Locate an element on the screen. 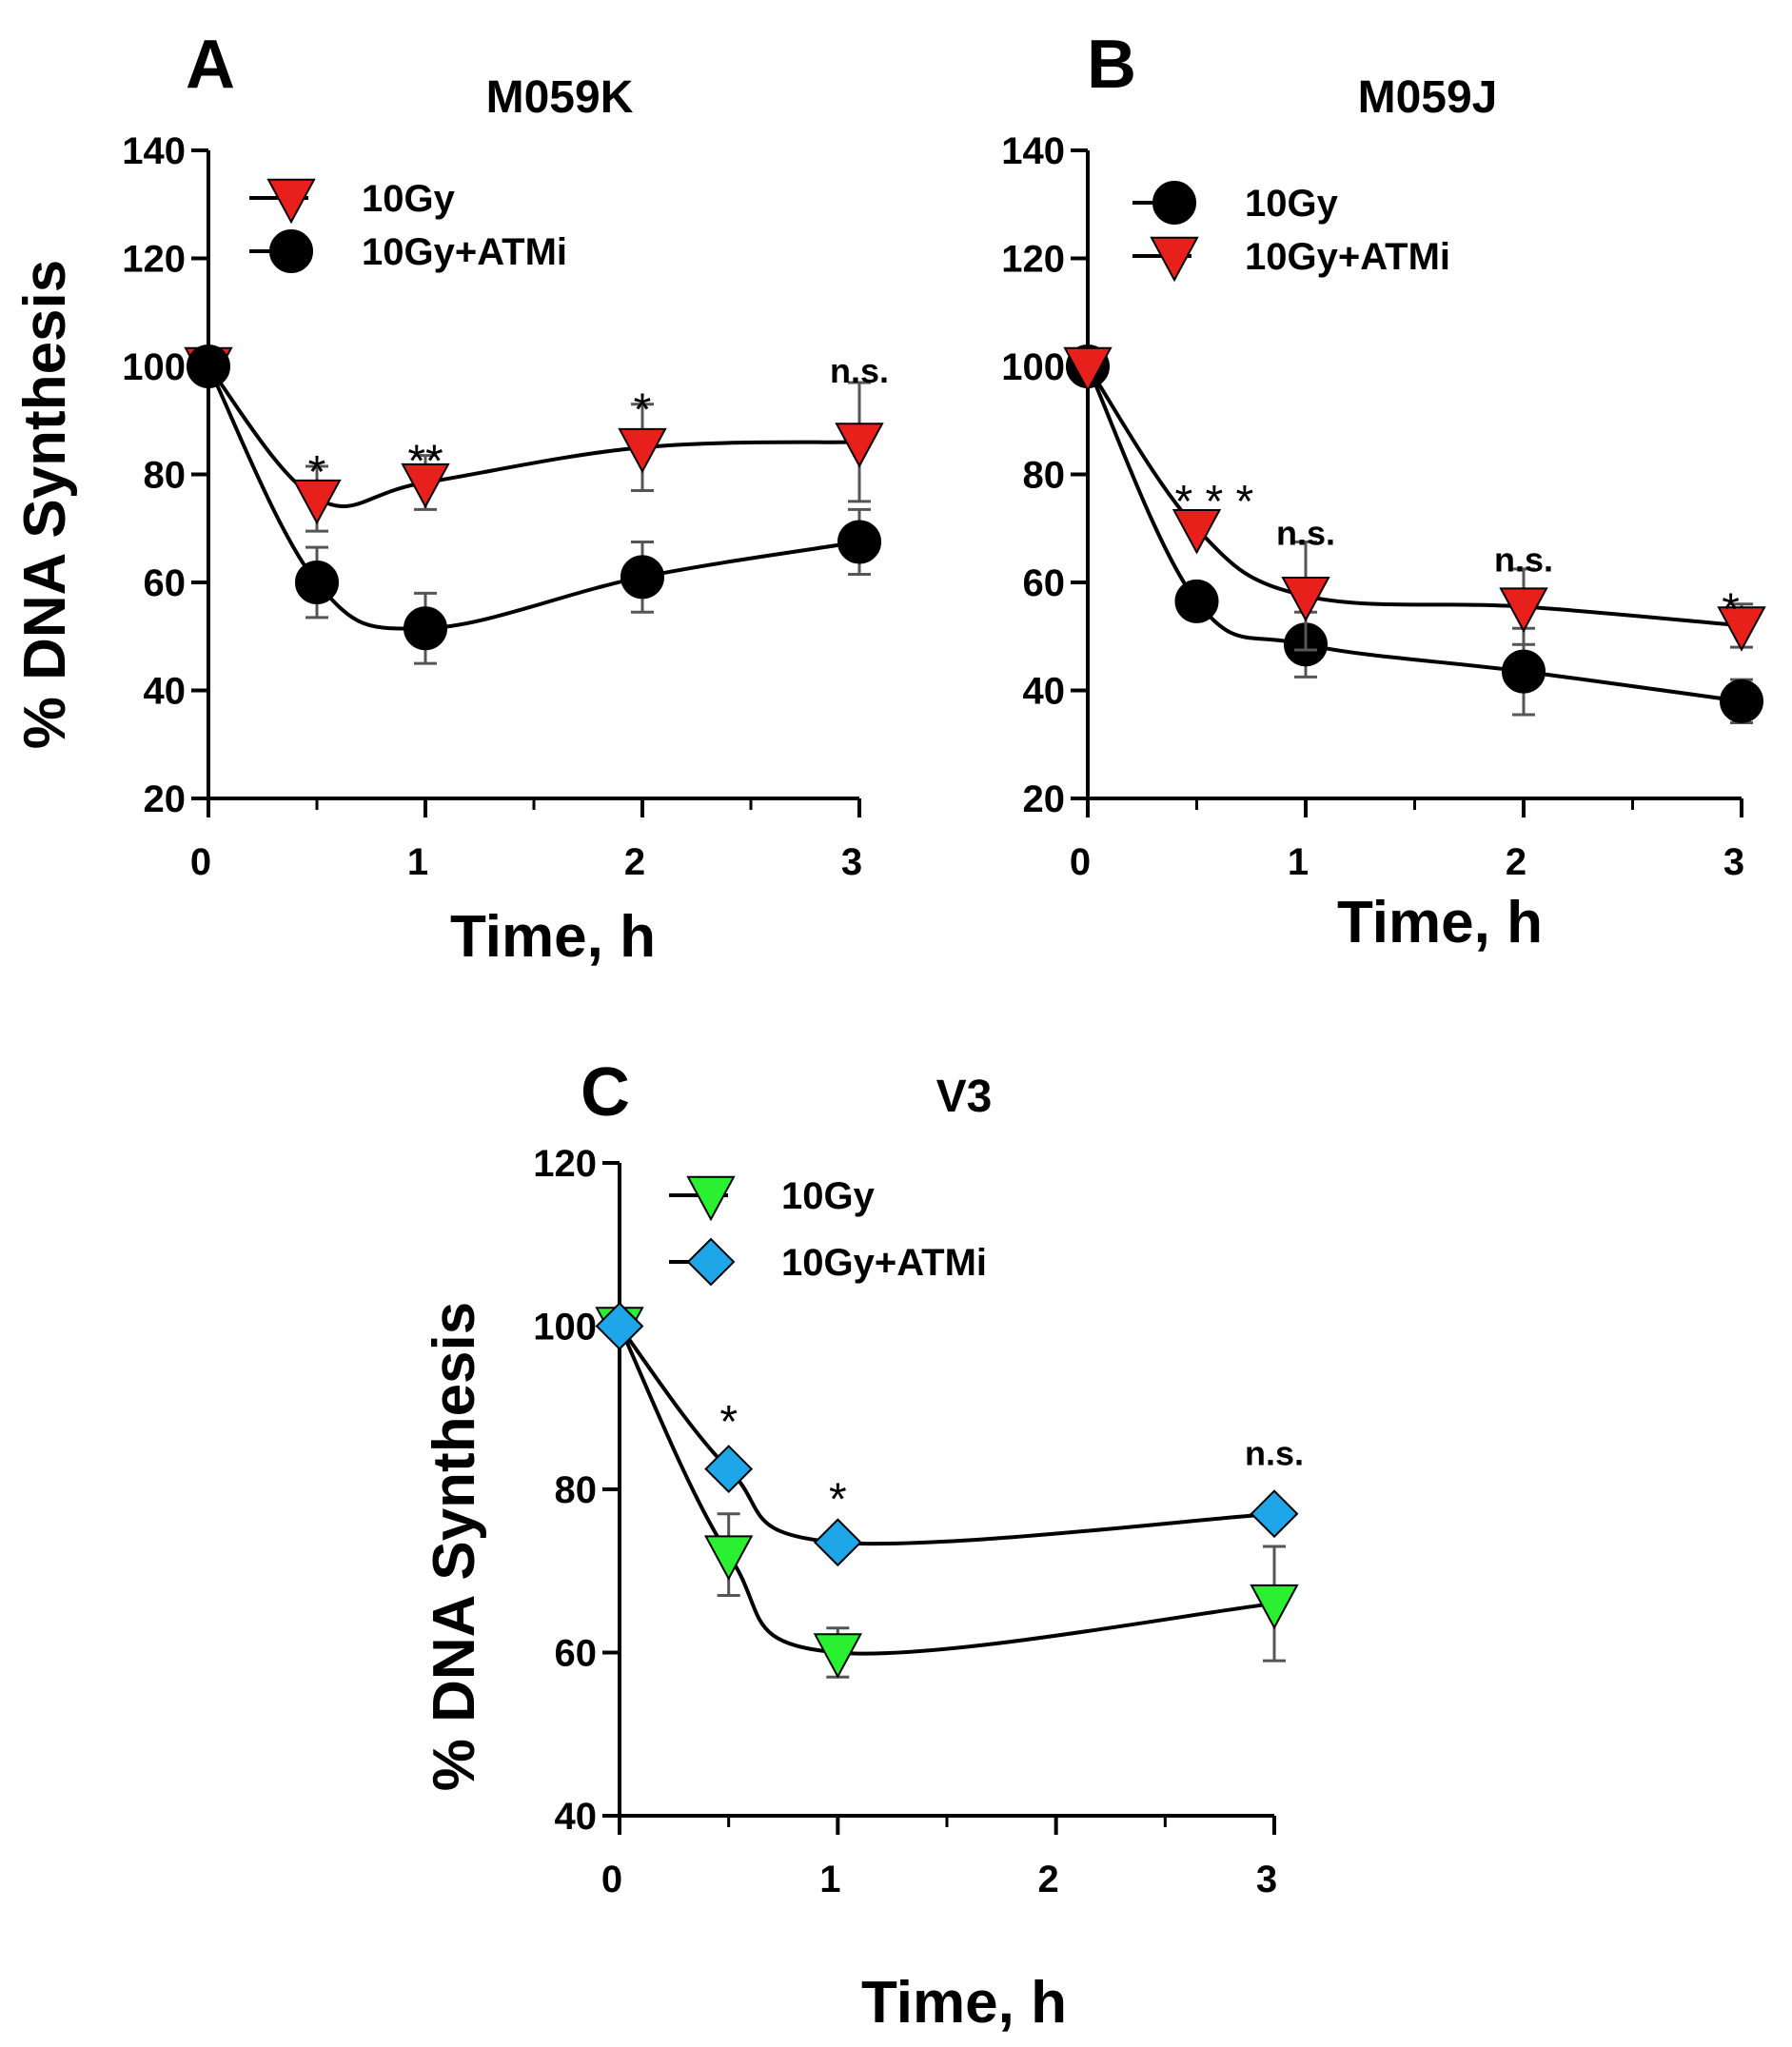 The width and height of the screenshot is (1792, 2047). significance-label: ** is located at coordinates (425, 462).